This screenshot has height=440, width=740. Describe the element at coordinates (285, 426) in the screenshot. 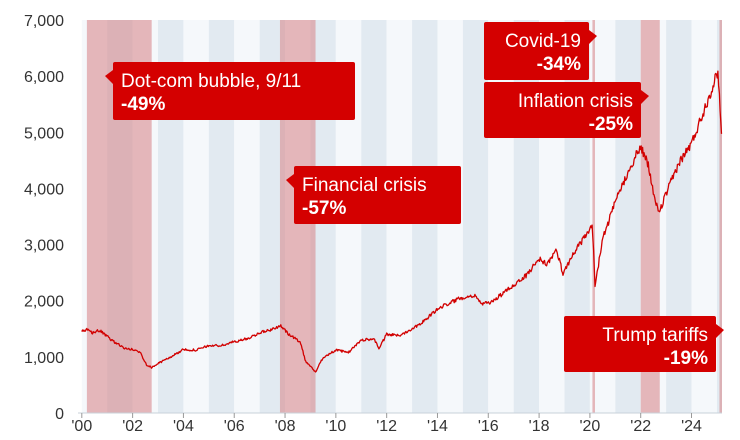

I see `x-tick-label: '08` at that location.